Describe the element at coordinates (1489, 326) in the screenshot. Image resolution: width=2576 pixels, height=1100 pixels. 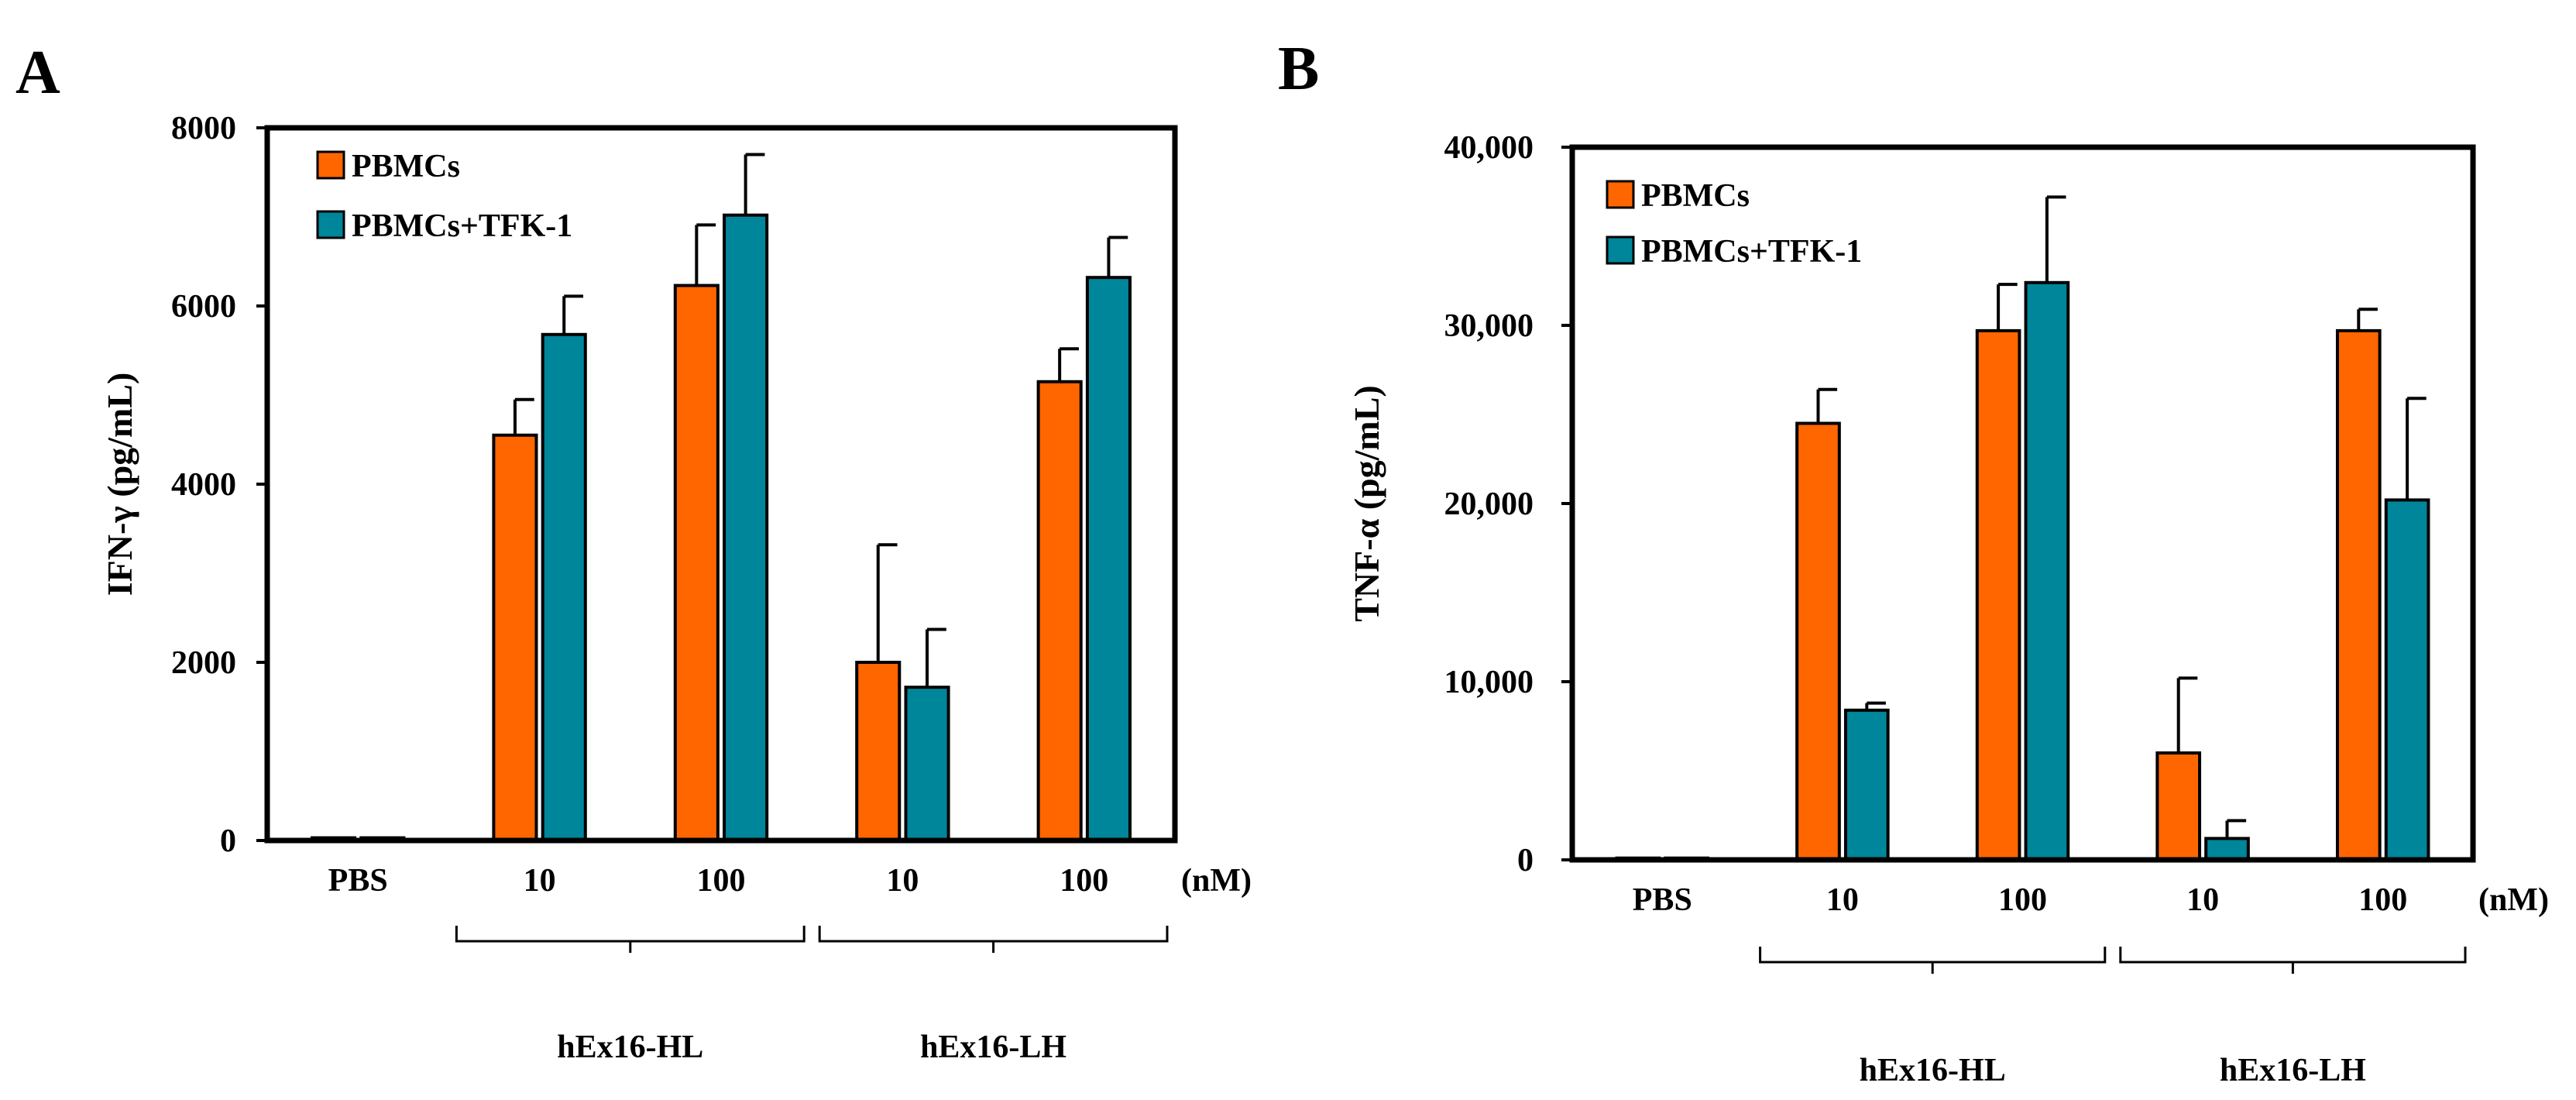
I see `y-tick-label: 30,000` at that location.